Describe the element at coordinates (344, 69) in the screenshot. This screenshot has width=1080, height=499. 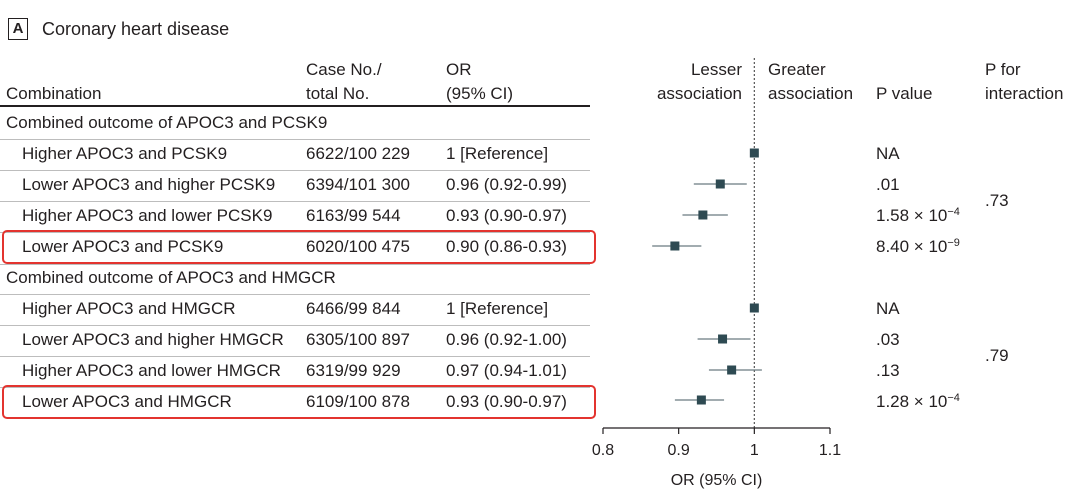
I see `header-case-line1: Case No./` at that location.